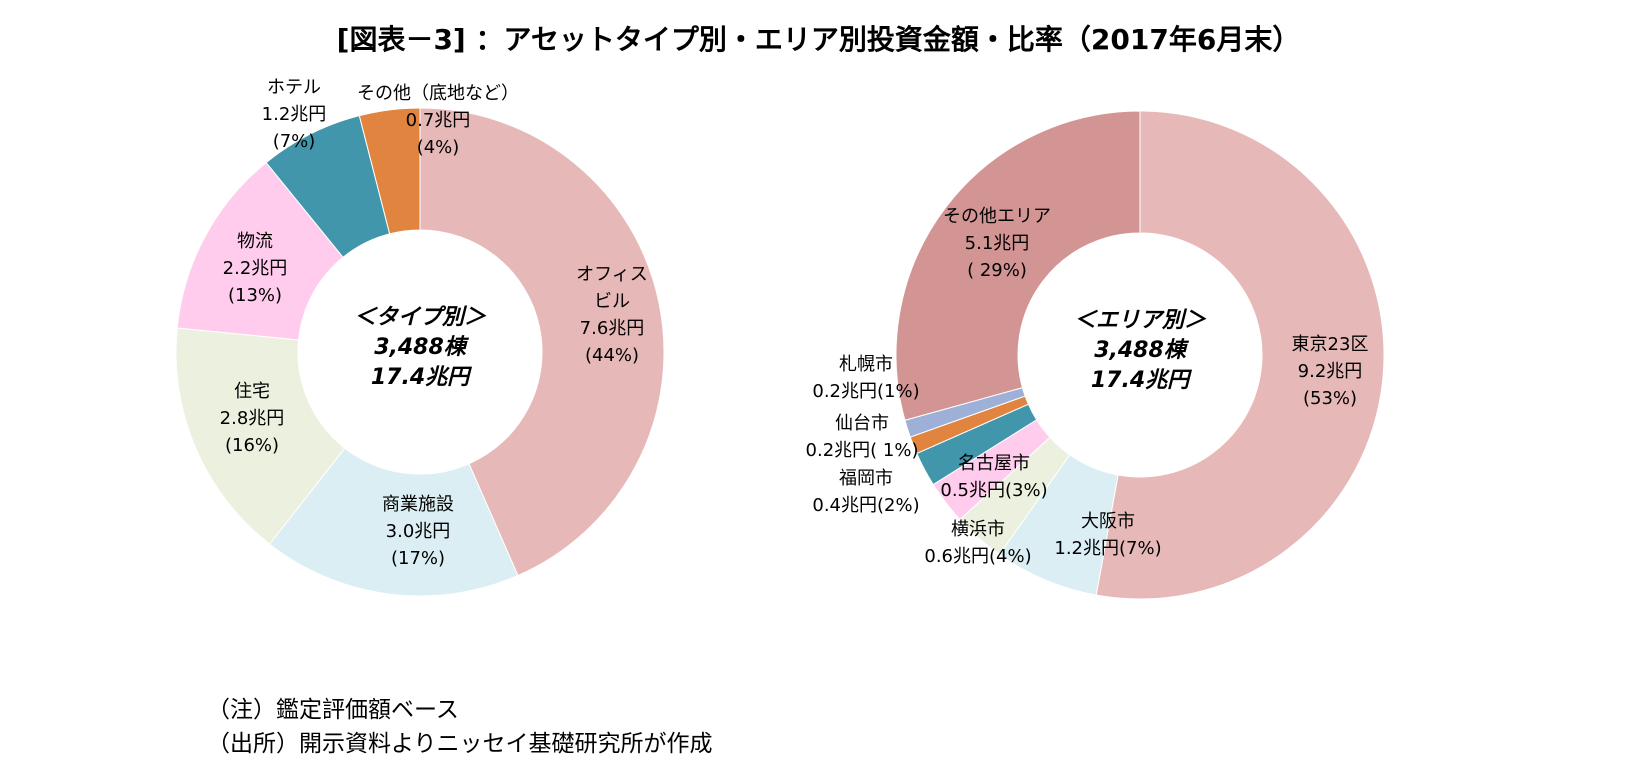  What do you see at coordinates (294, 114) in the screenshot?
I see `slice-label: ホテル 1.2兆円(7%)` at bounding box center [294, 114].